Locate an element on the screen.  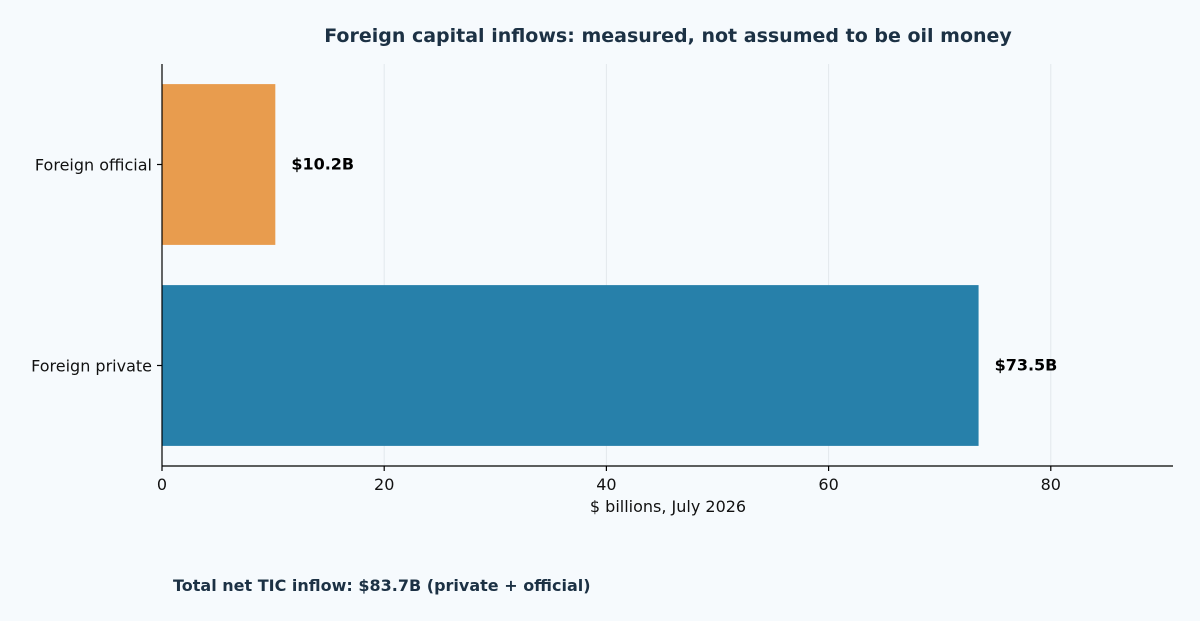
x-tick-label: 0 is located at coordinates (162, 484).